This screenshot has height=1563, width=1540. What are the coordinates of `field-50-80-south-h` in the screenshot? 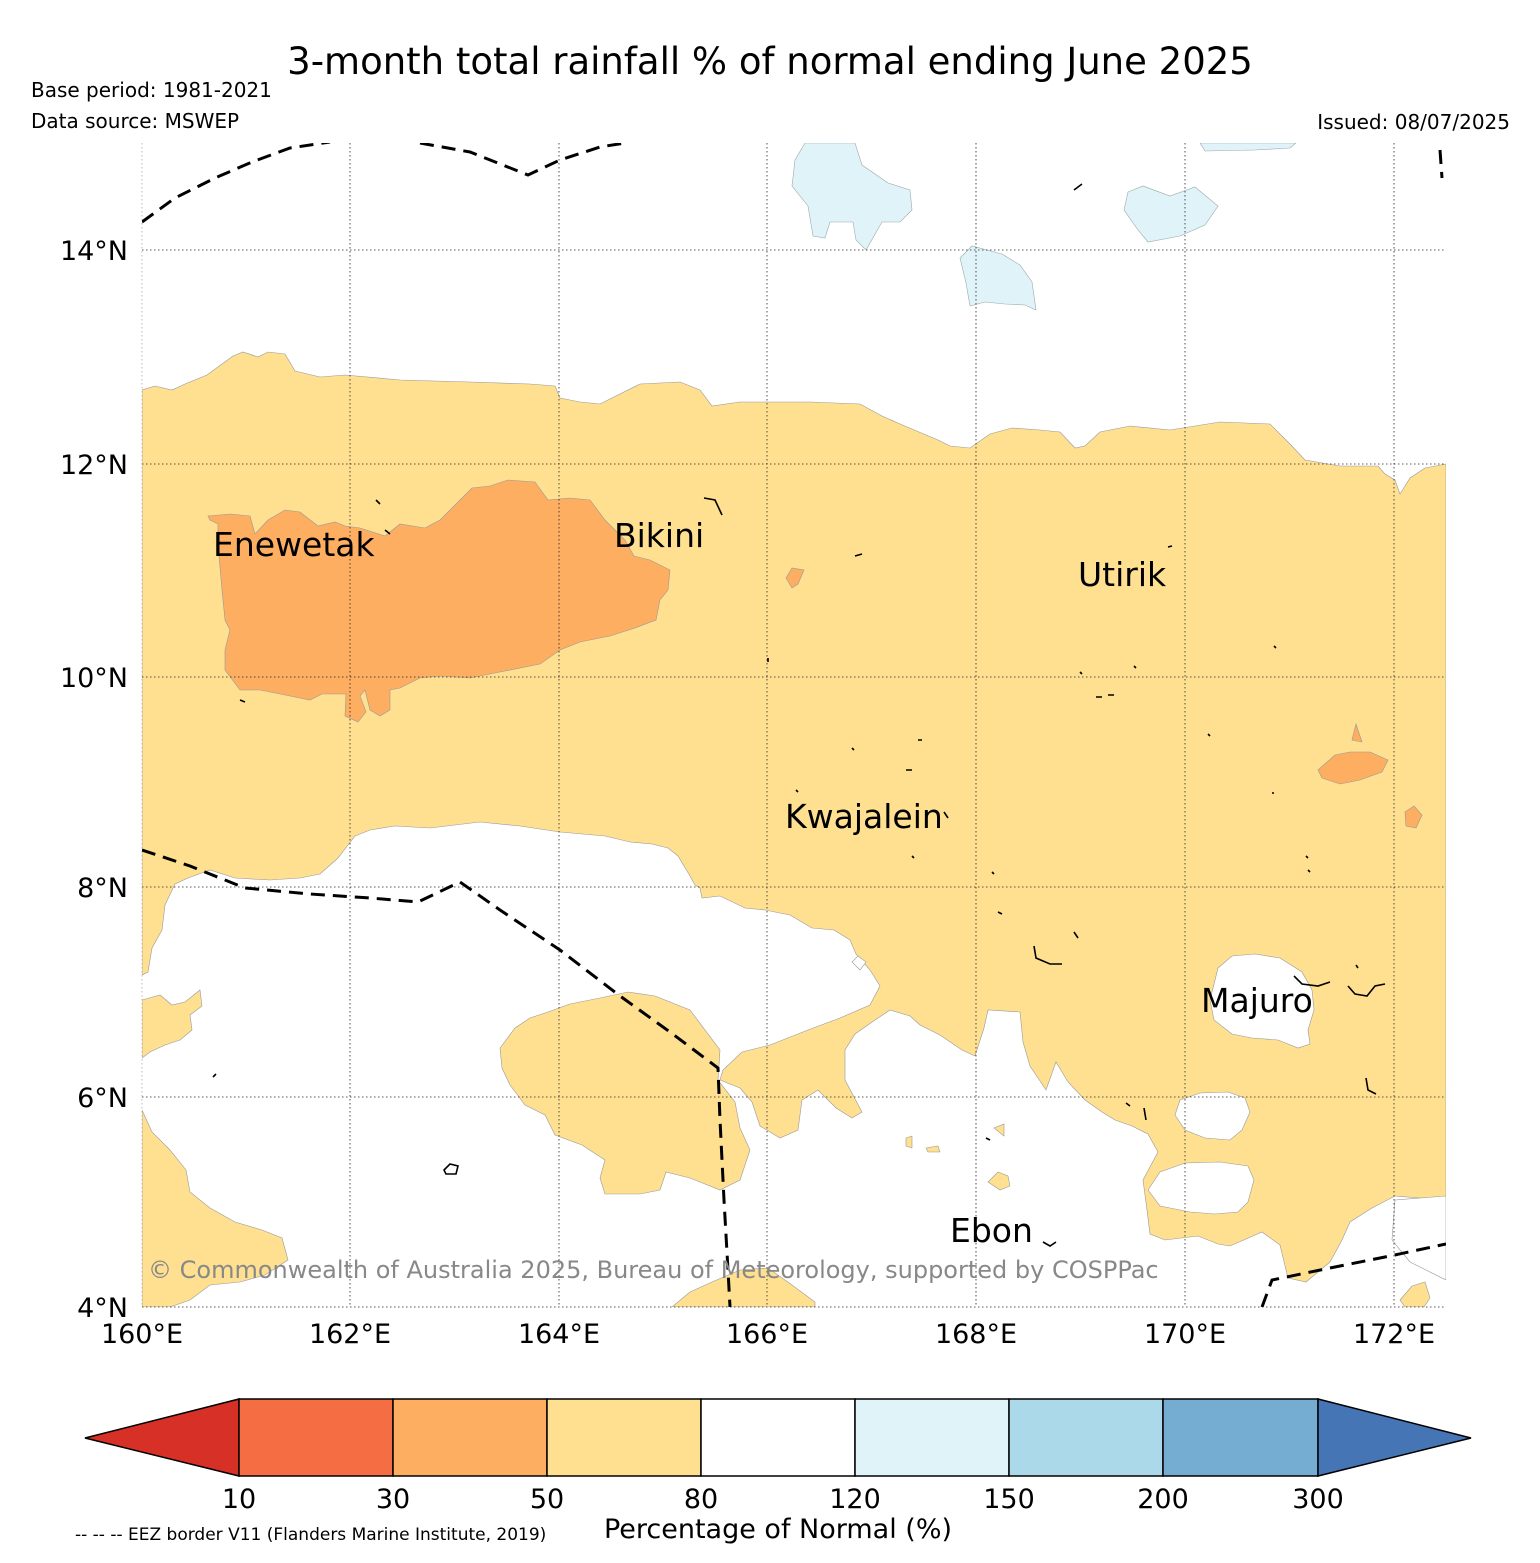 It's located at (1415, 1294).